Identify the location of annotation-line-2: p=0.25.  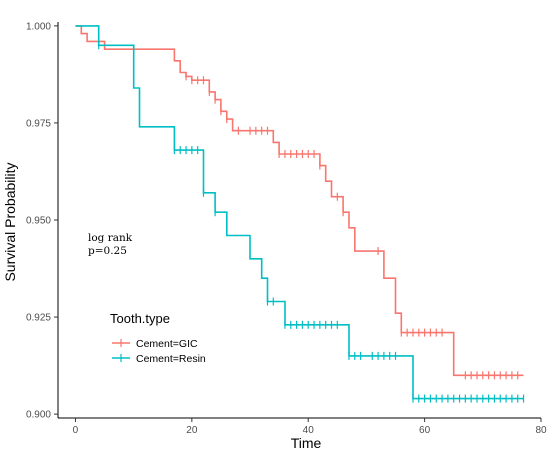
(107, 251).